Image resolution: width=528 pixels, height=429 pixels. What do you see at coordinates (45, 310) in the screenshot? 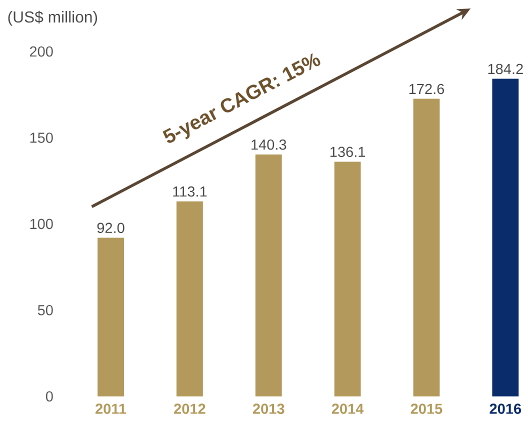
I see `y-tick-label: 50` at bounding box center [45, 310].